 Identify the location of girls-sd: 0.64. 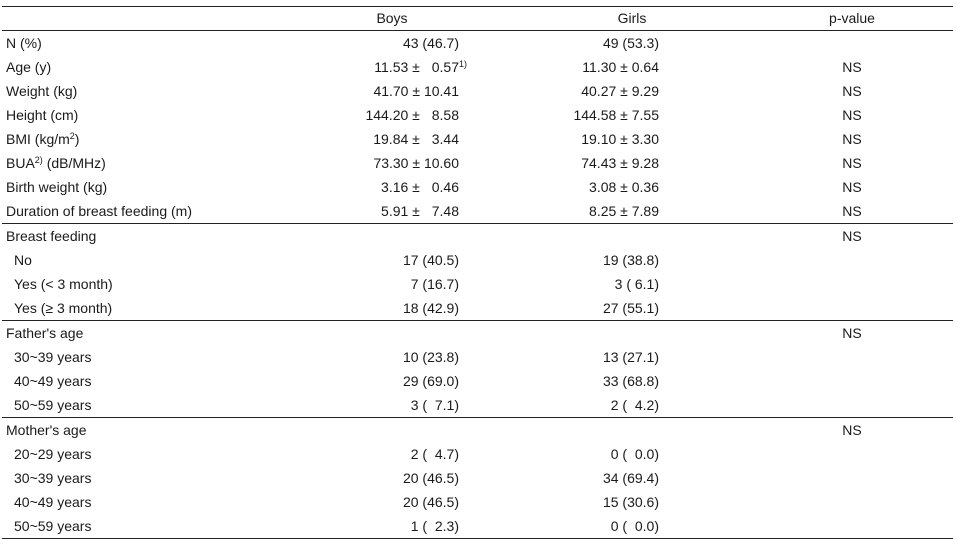
(645, 67).